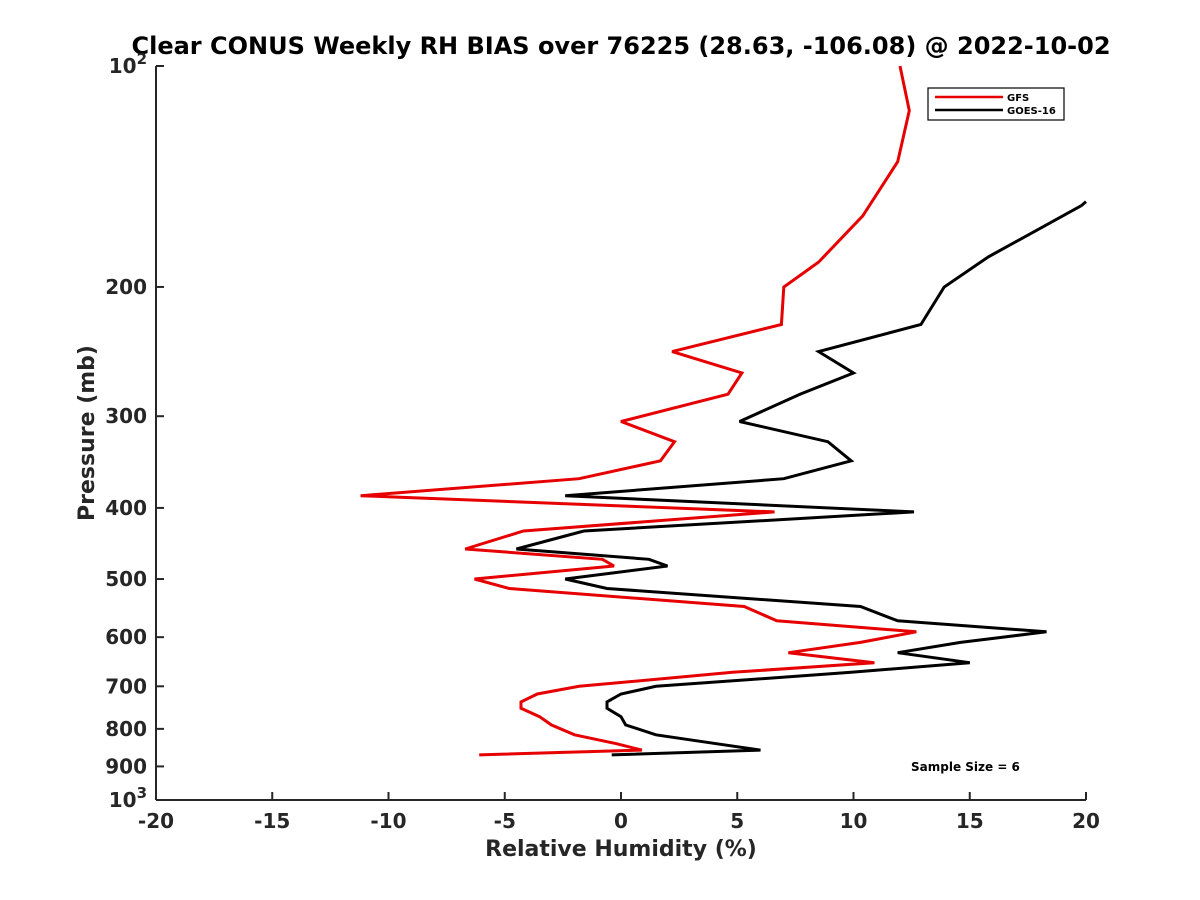 This screenshot has height=900, width=1200. Describe the element at coordinates (1031, 111) in the screenshot. I see `legend-label-goes16: GOES-16` at that location.